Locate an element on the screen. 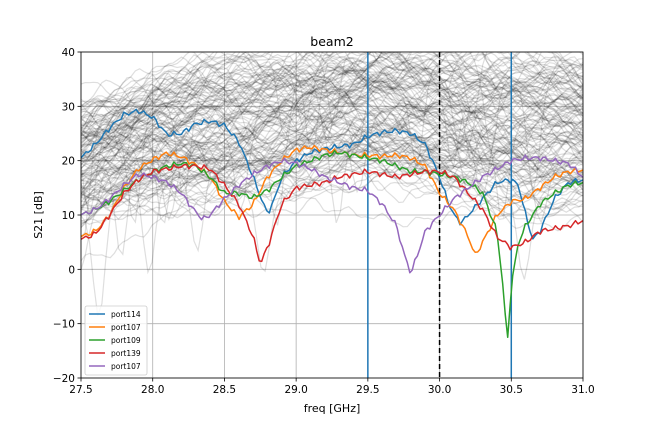 This screenshot has height=432, width=648. legend-box is located at coordinates (116, 340).